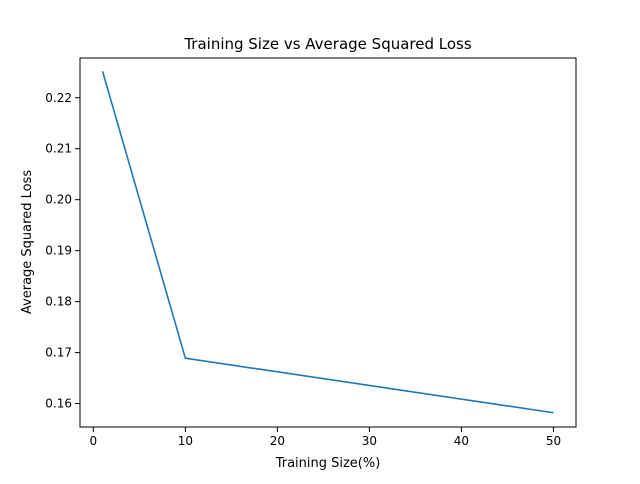 This screenshot has width=640, height=484. I want to click on y-tick-label: 0.18, so click(58, 302).